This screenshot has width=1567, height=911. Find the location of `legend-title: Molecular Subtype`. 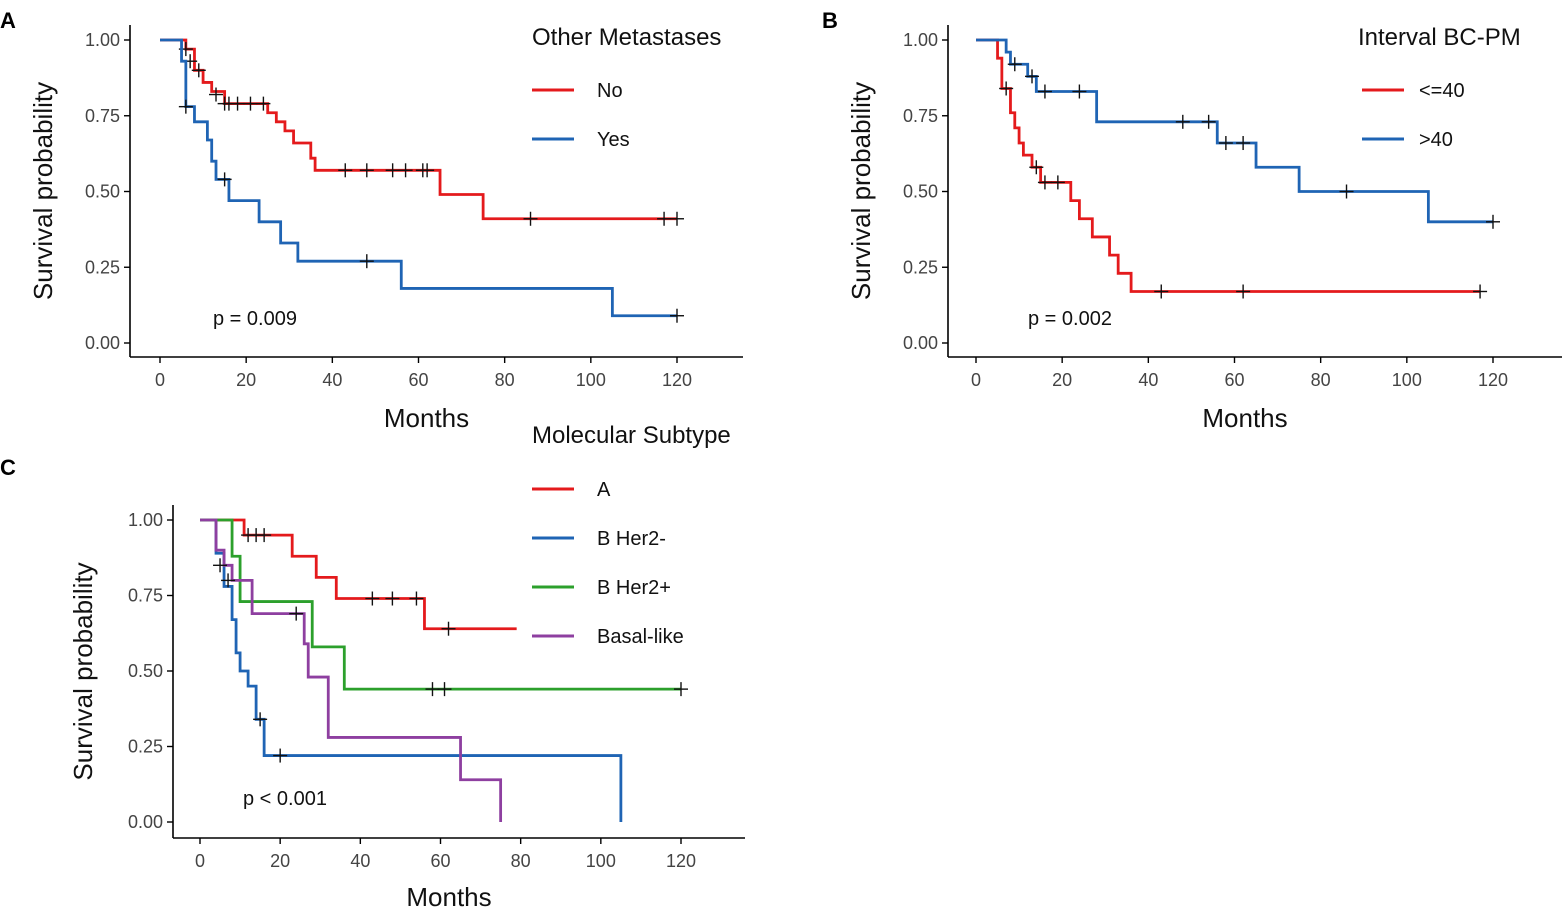

legend-title: Molecular Subtype is located at coordinates (631, 435).